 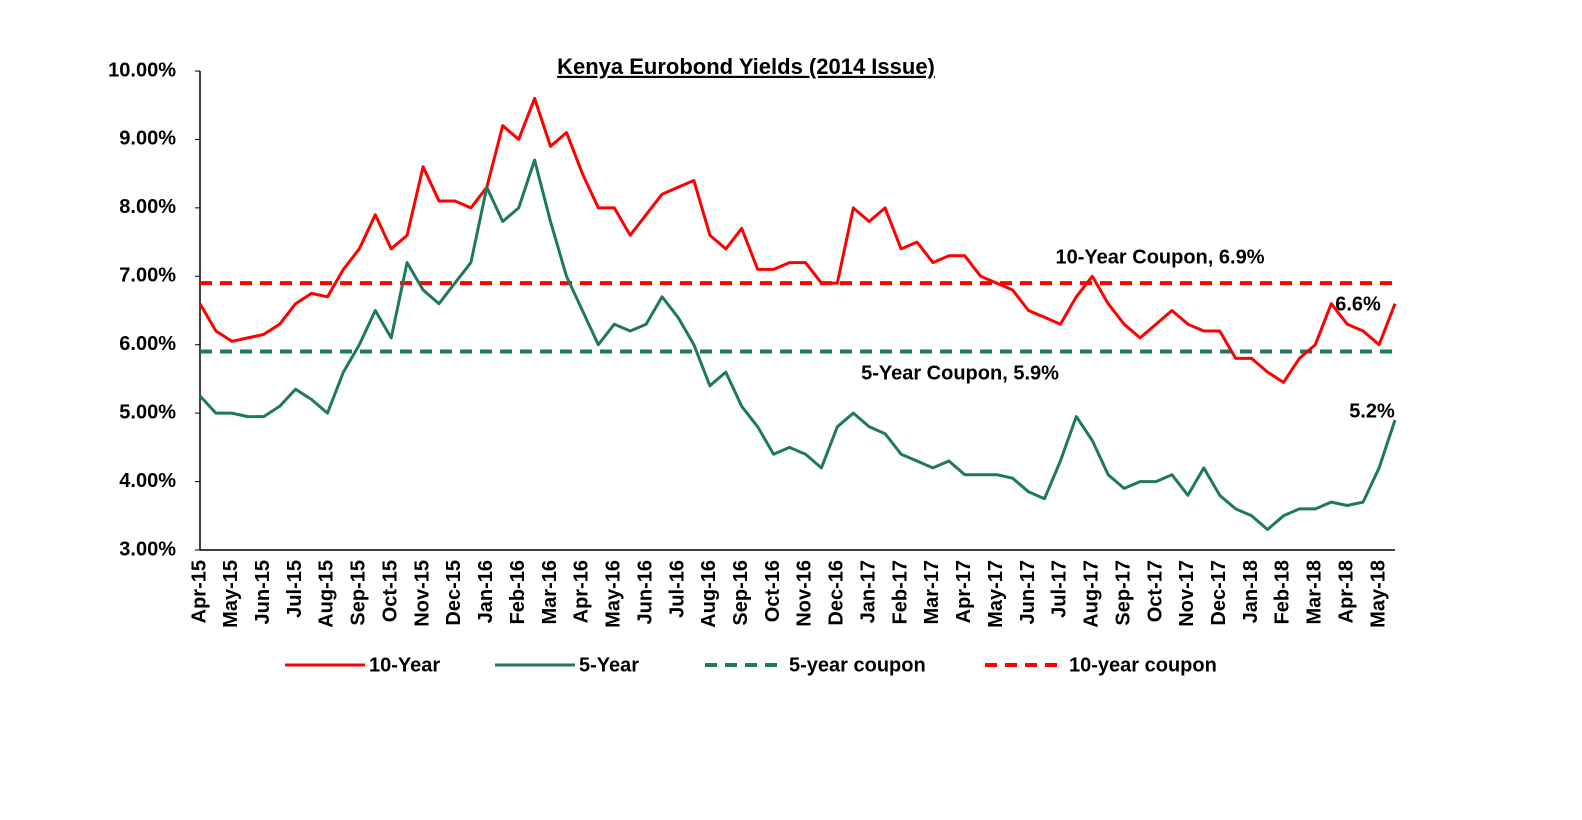 What do you see at coordinates (1160, 257) in the screenshot?
I see `annotation: 10-Year Coupon, 6.9%` at bounding box center [1160, 257].